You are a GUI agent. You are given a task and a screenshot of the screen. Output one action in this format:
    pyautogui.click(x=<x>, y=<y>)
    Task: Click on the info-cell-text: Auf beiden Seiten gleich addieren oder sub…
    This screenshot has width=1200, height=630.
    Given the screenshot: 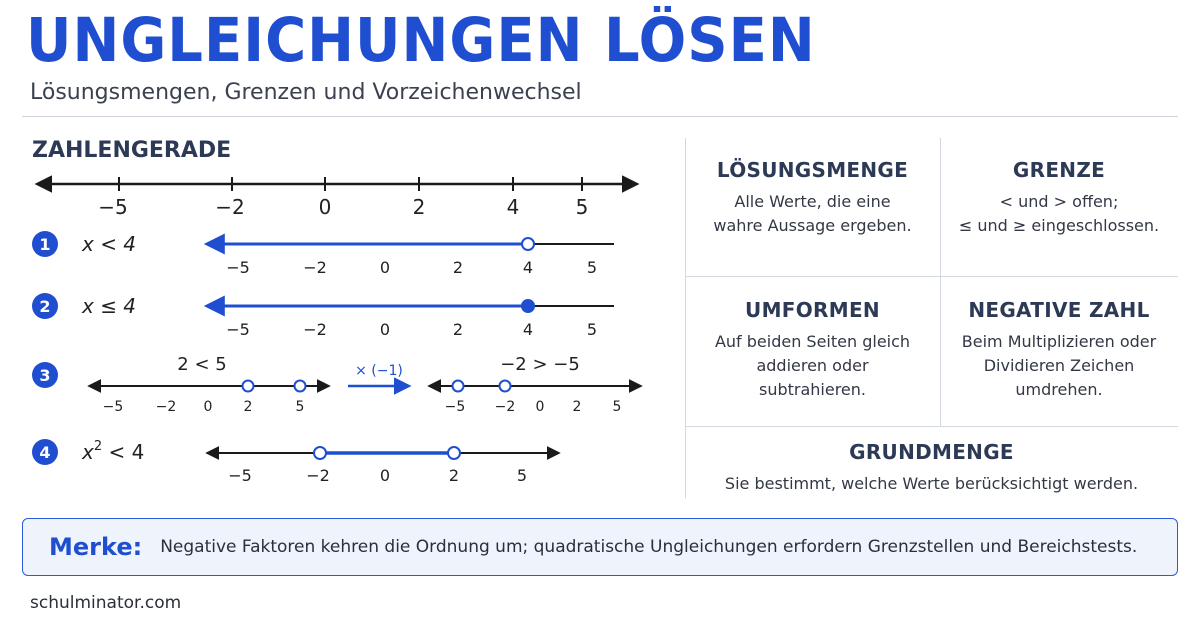 What is the action you would take?
    pyautogui.click(x=812, y=366)
    